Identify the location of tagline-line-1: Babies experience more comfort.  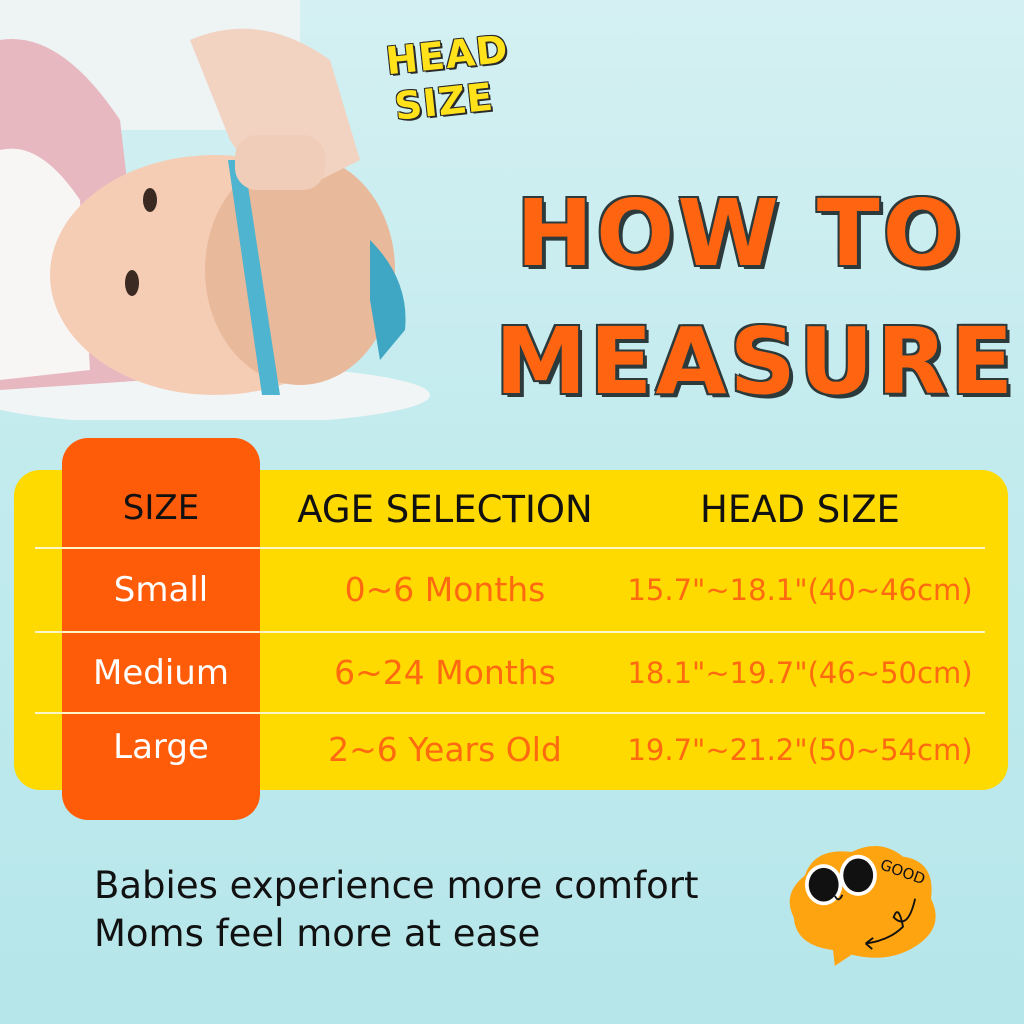
(396, 885).